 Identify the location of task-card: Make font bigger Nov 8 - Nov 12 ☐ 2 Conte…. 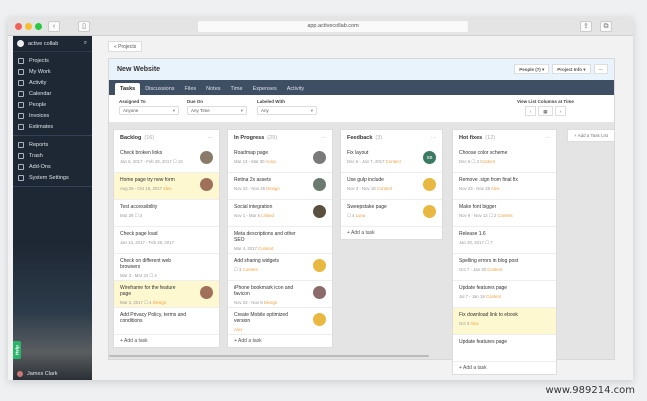
(504, 213).